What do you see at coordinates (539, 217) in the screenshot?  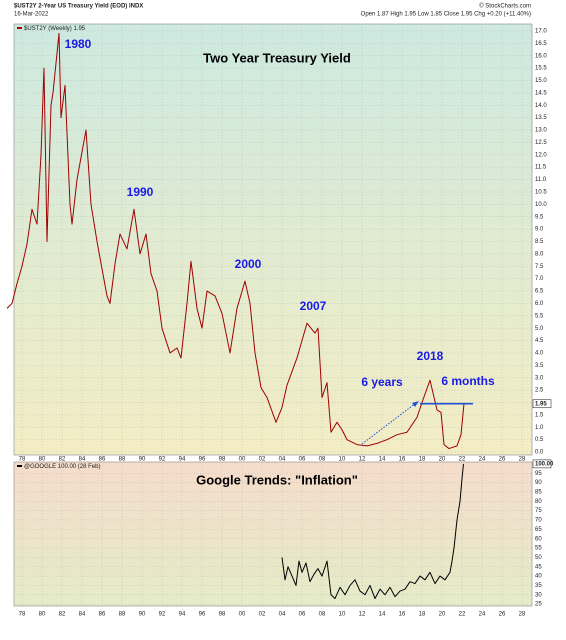 I see `y-tick-label: 9.5` at bounding box center [539, 217].